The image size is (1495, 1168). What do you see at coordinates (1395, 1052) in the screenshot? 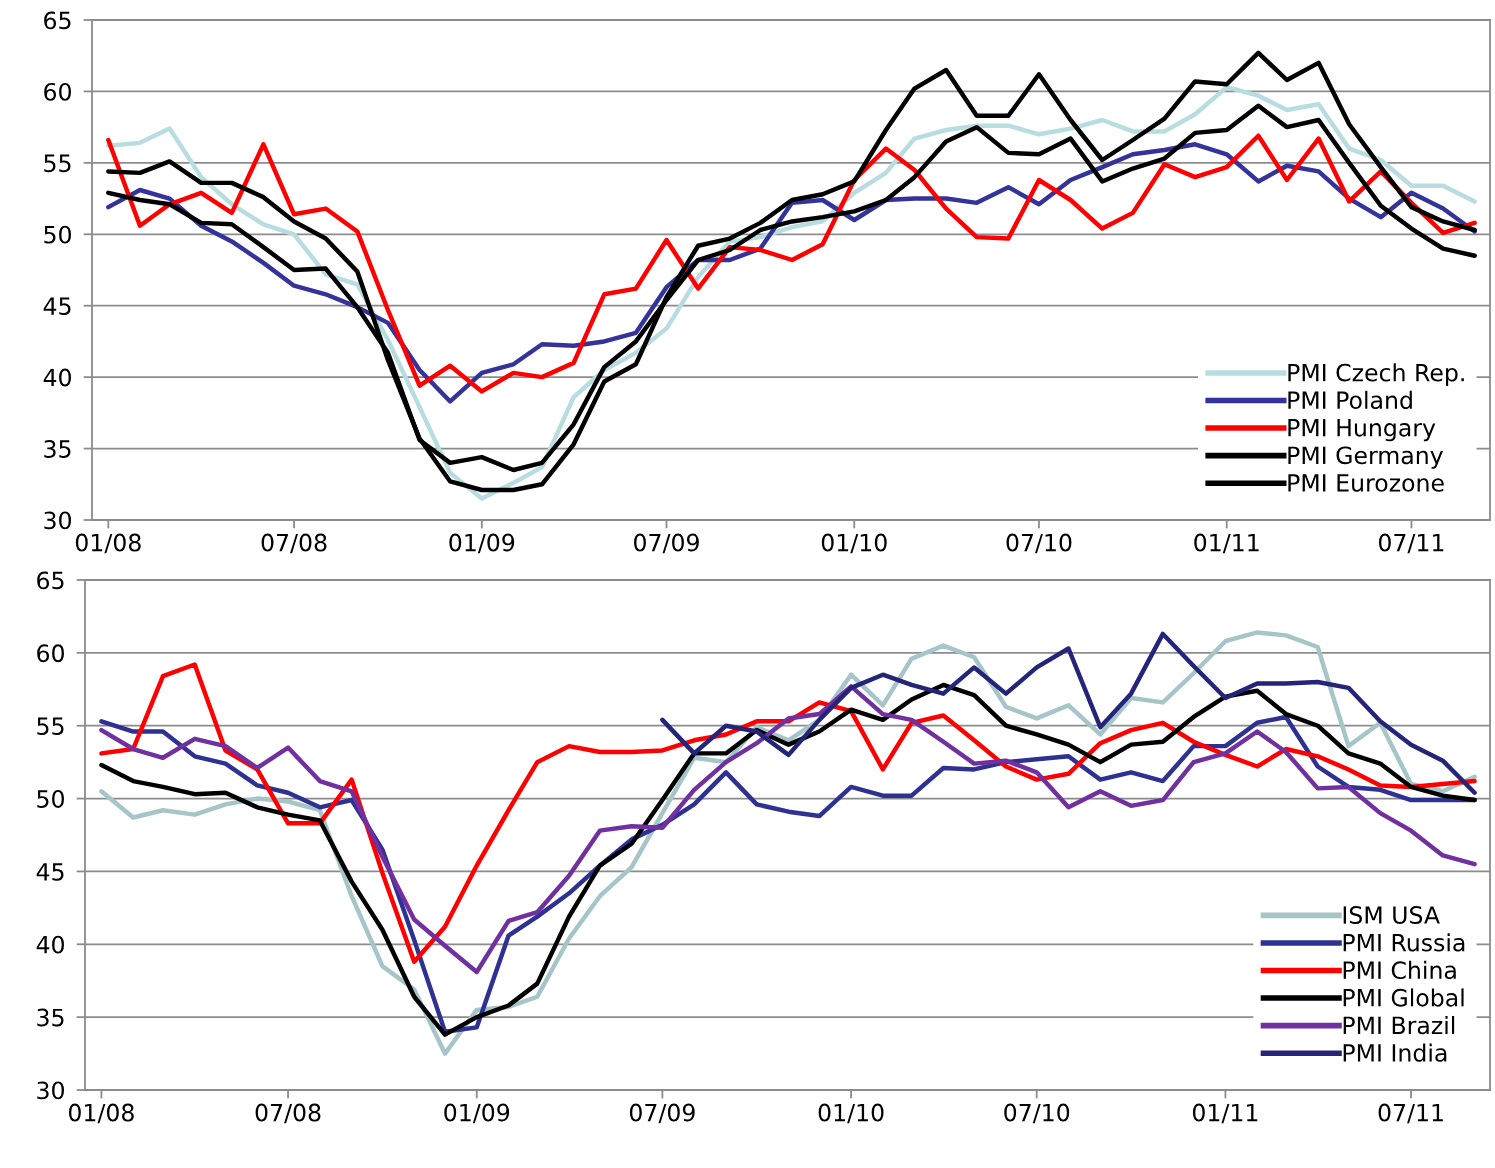
I see `legend-label: PMI India` at bounding box center [1395, 1052].